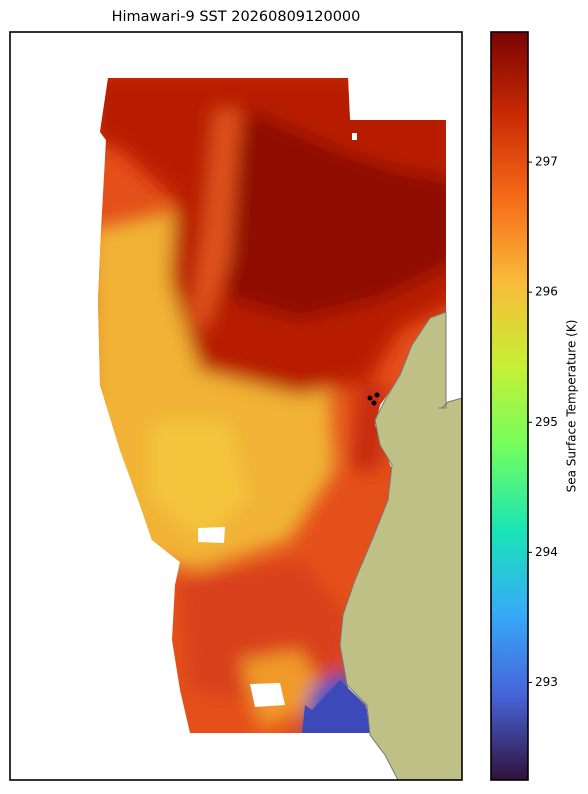 The width and height of the screenshot is (588, 794). I want to click on colorbar-tick-label: 293, so click(546, 682).